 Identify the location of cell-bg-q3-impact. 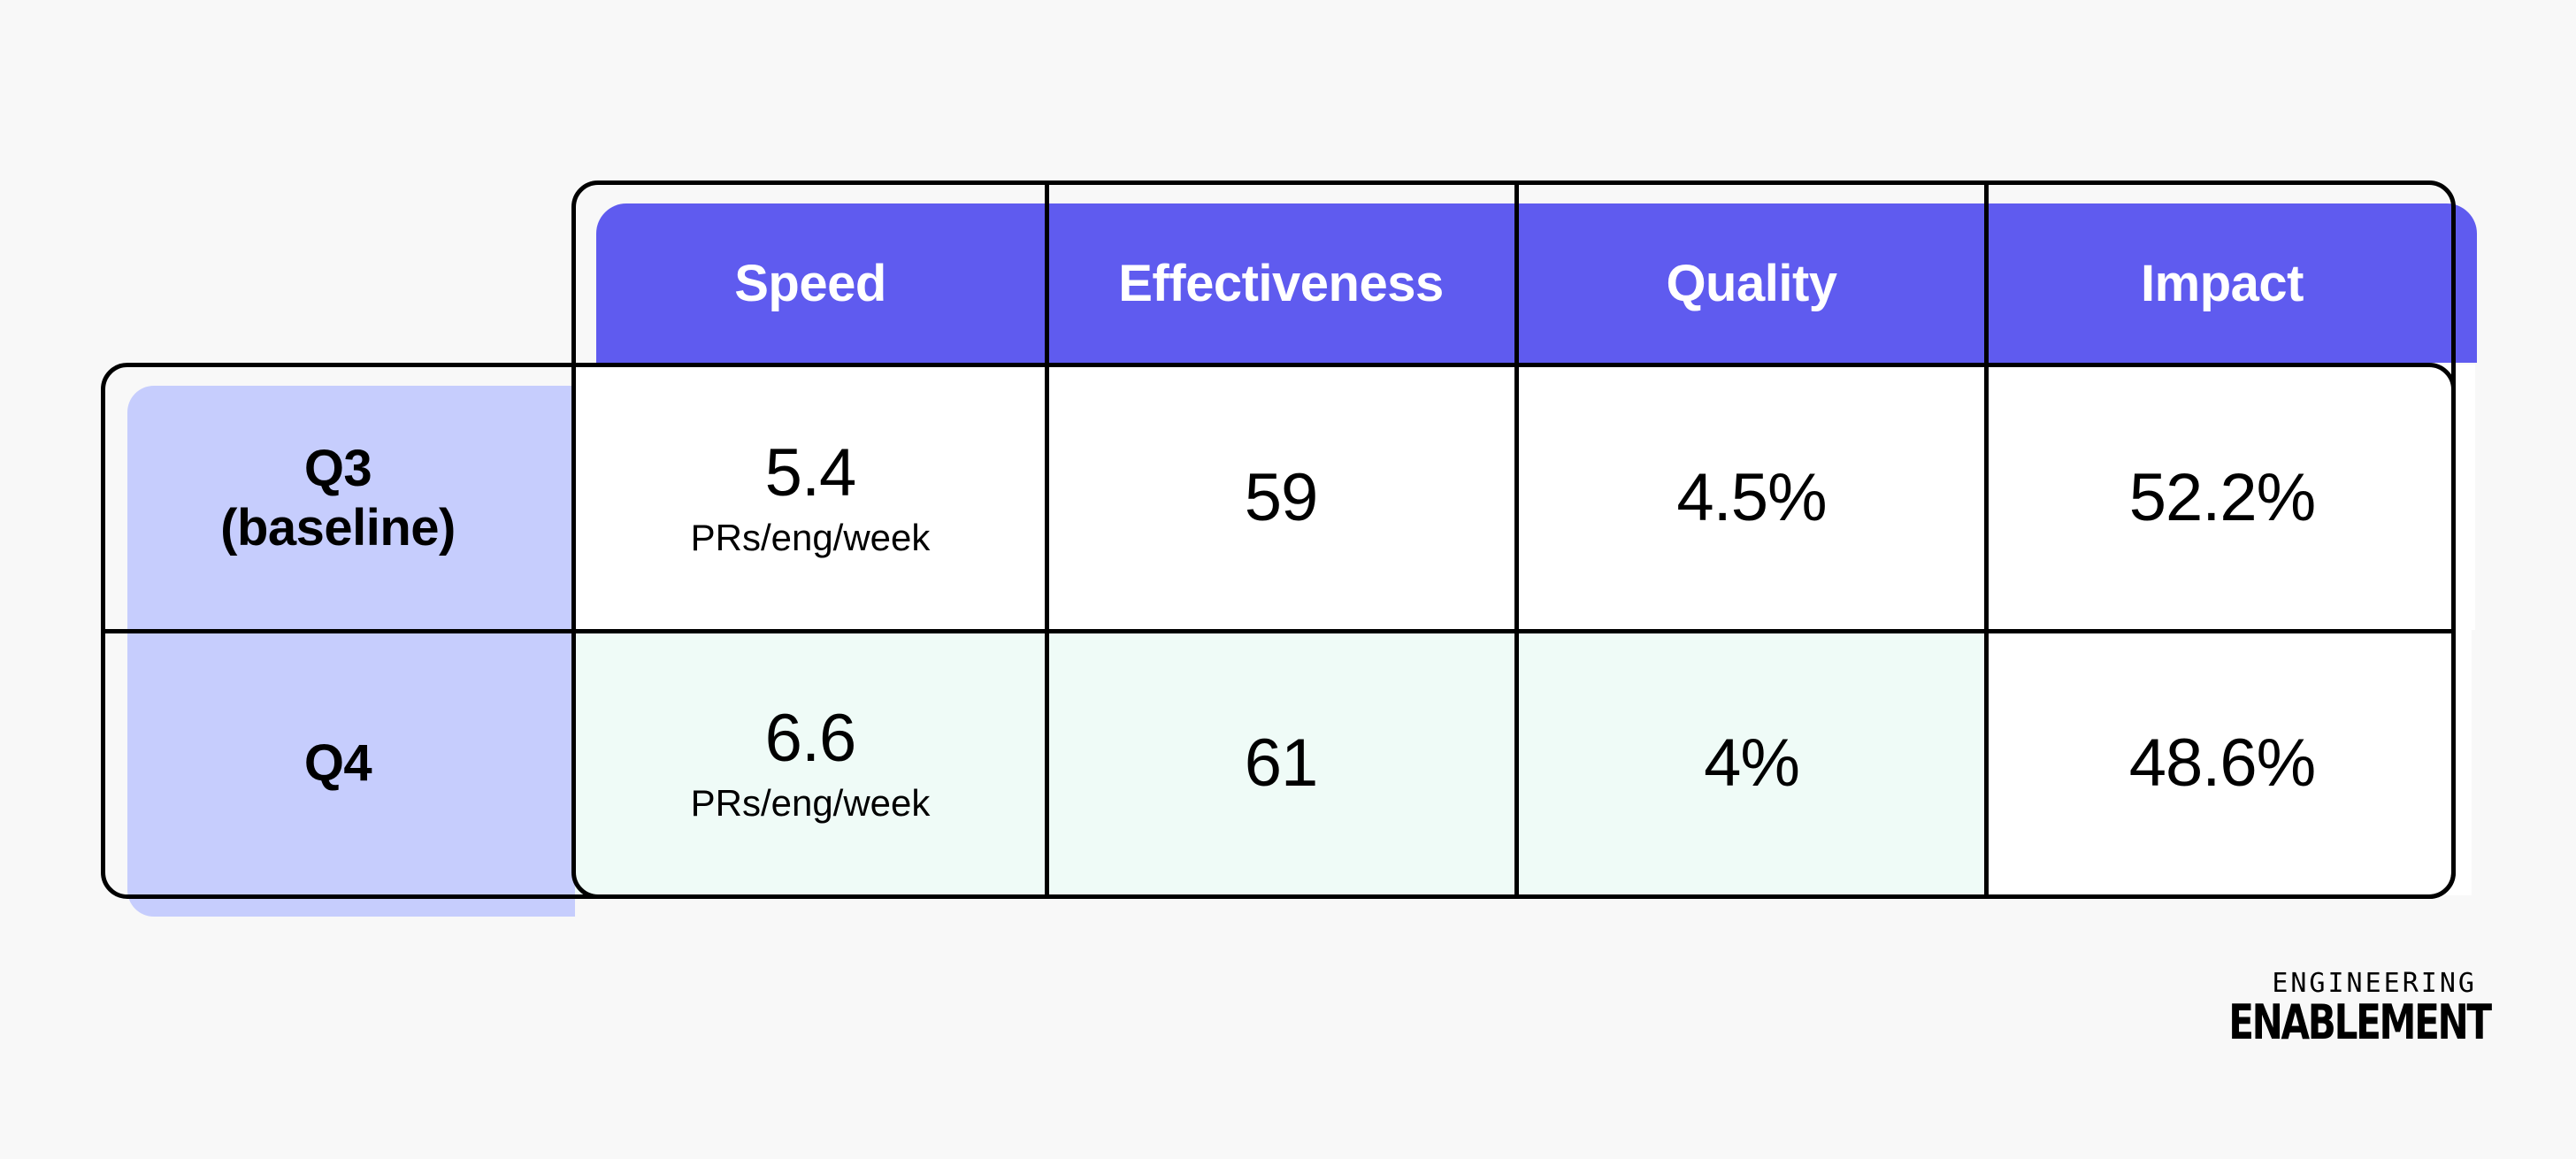
(2231, 497).